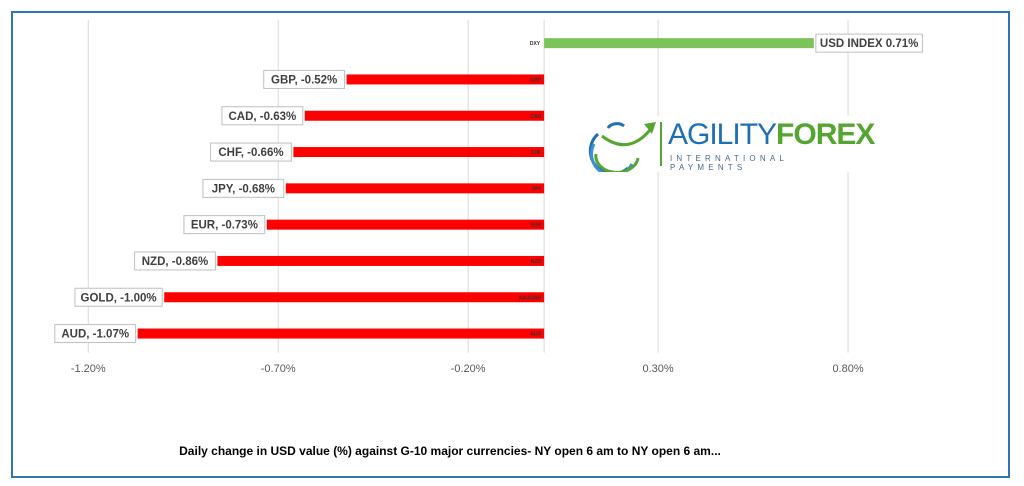  I want to click on category-label: GBP, so click(536, 80).